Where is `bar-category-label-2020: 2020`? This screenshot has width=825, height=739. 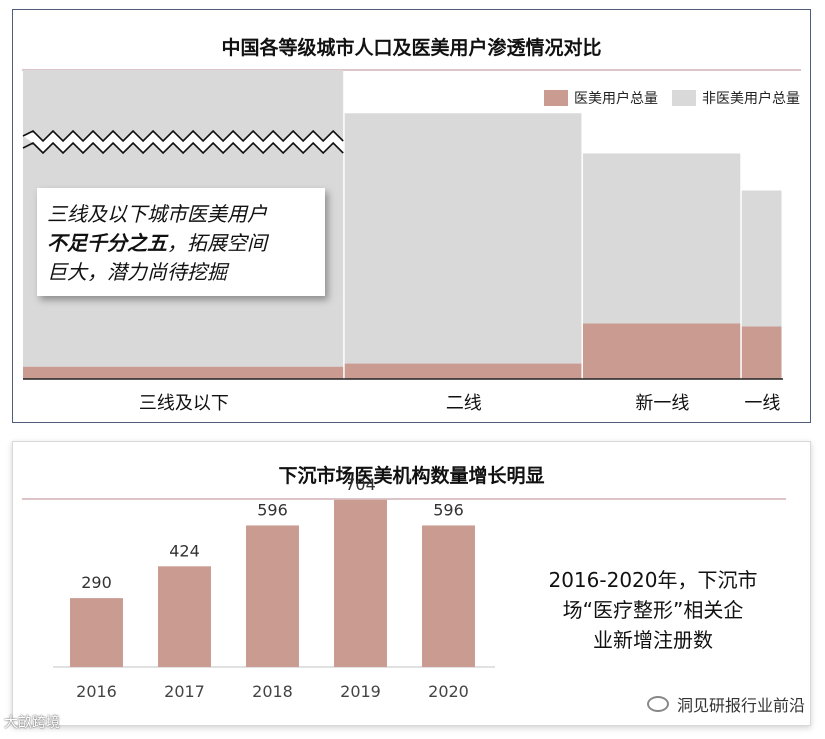
bar-category-label-2020: 2020 is located at coordinates (448, 691).